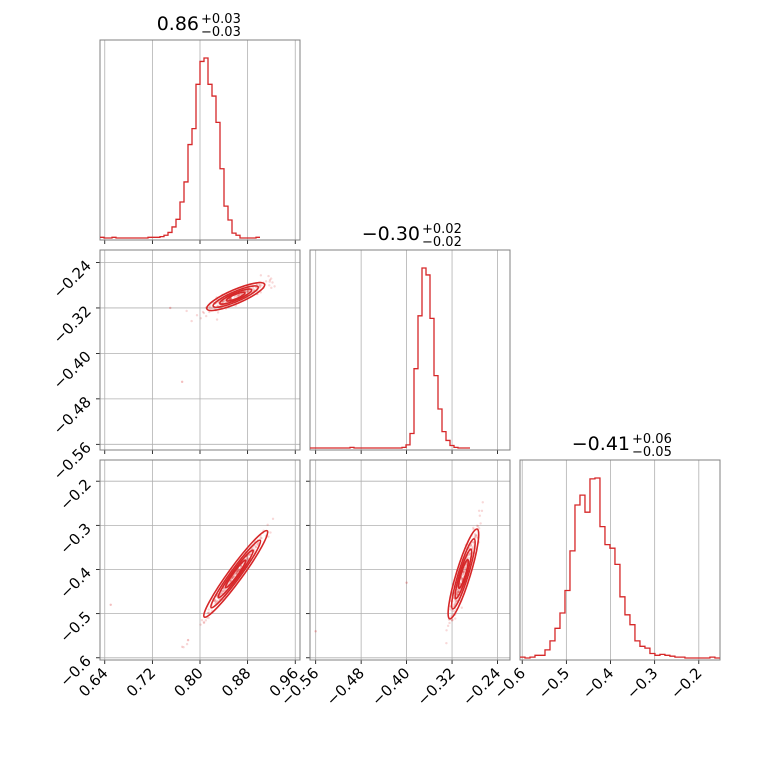 The height and width of the screenshot is (760, 760). I want to click on x-tick-label: −0.48, so click(345, 686).